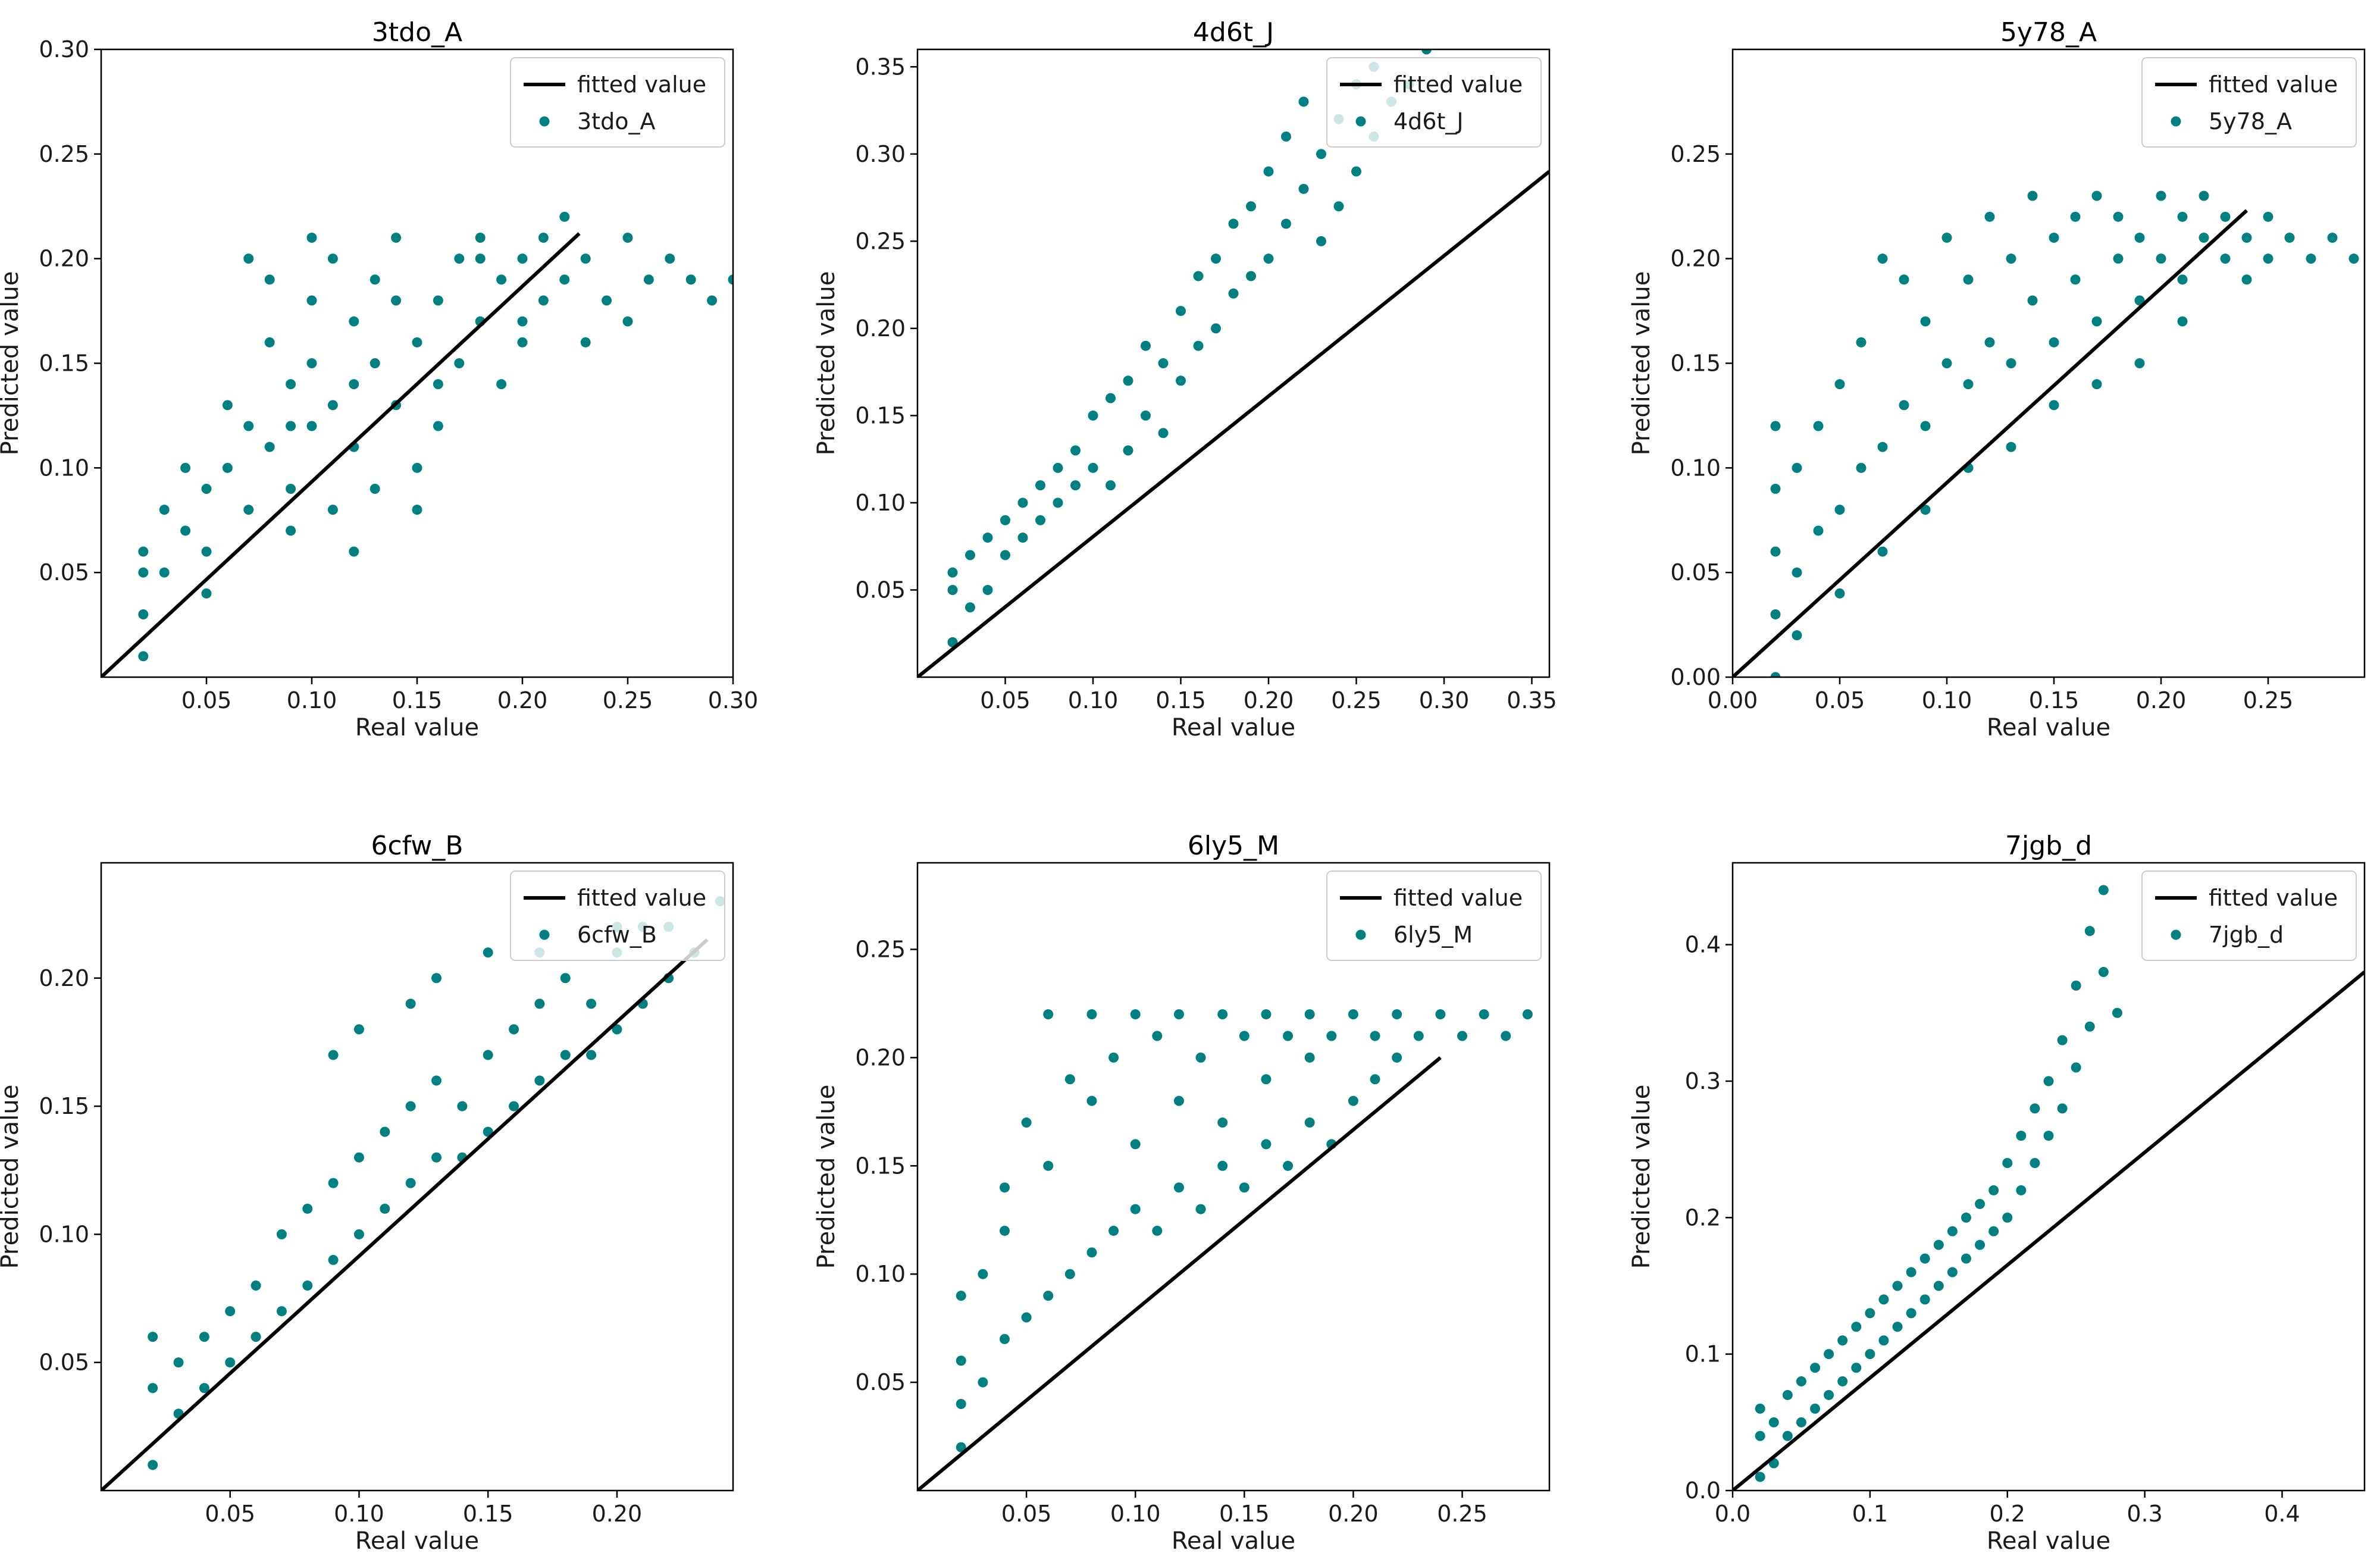  I want to click on legend-box, so click(617, 916).